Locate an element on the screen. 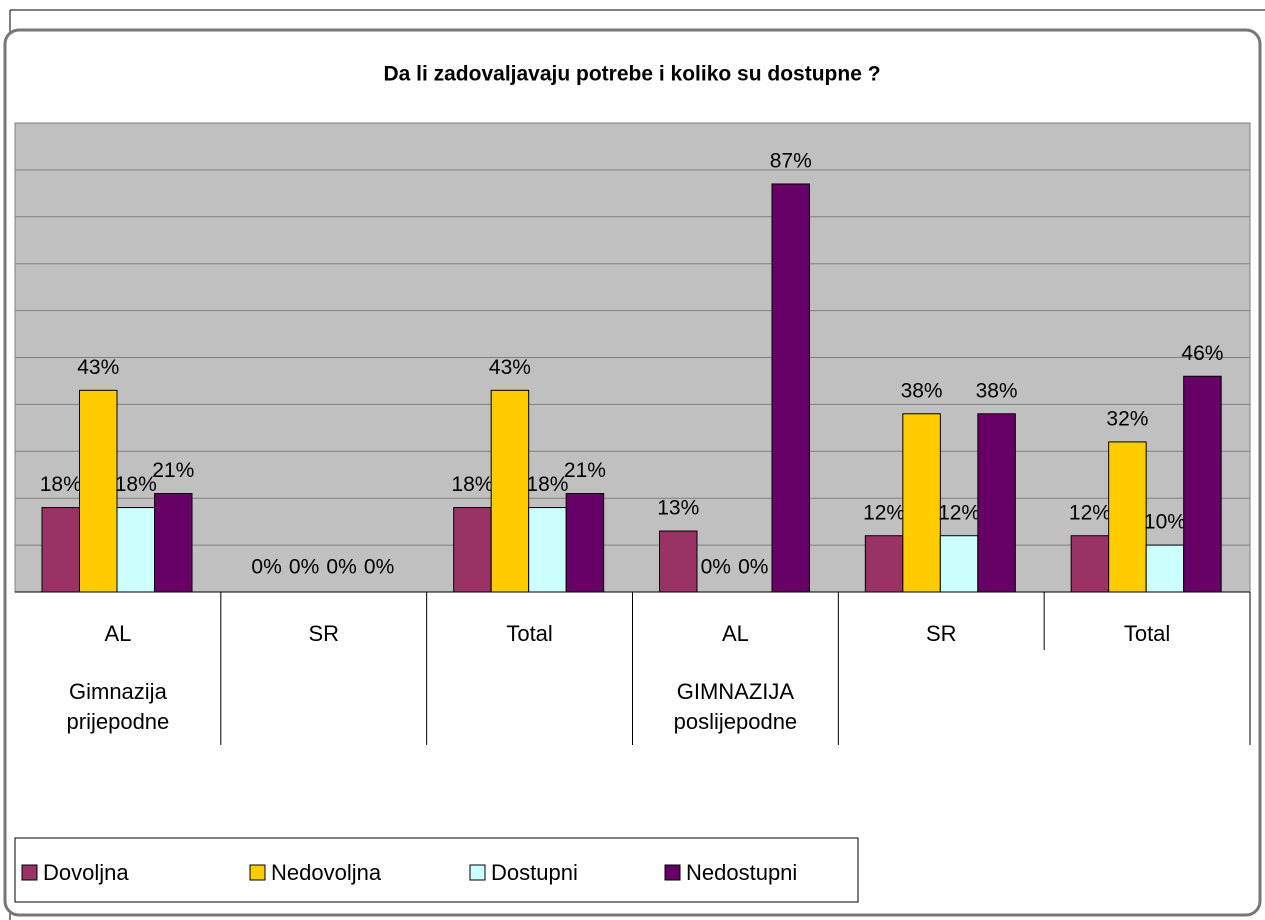 This screenshot has width=1265, height=920. value-label: 46% is located at coordinates (1202, 353).